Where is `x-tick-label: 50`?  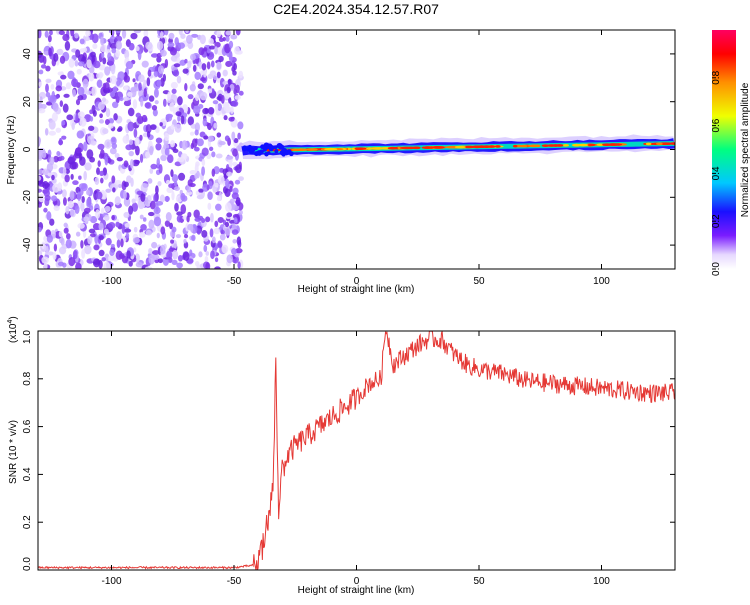 x-tick-label: 50 is located at coordinates (479, 281).